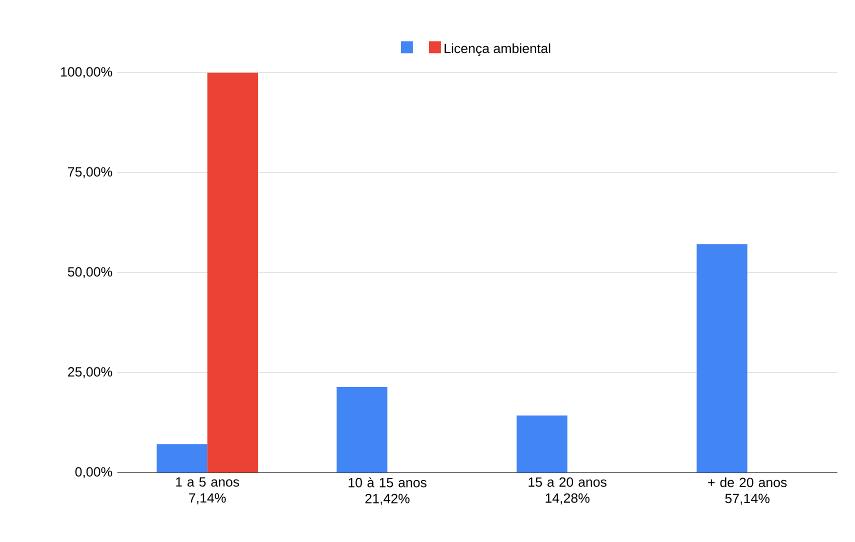 Image resolution: width=855 pixels, height=542 pixels. What do you see at coordinates (387, 491) in the screenshot?
I see `x-tick-label: 10 à 15 anos 21,42%` at bounding box center [387, 491].